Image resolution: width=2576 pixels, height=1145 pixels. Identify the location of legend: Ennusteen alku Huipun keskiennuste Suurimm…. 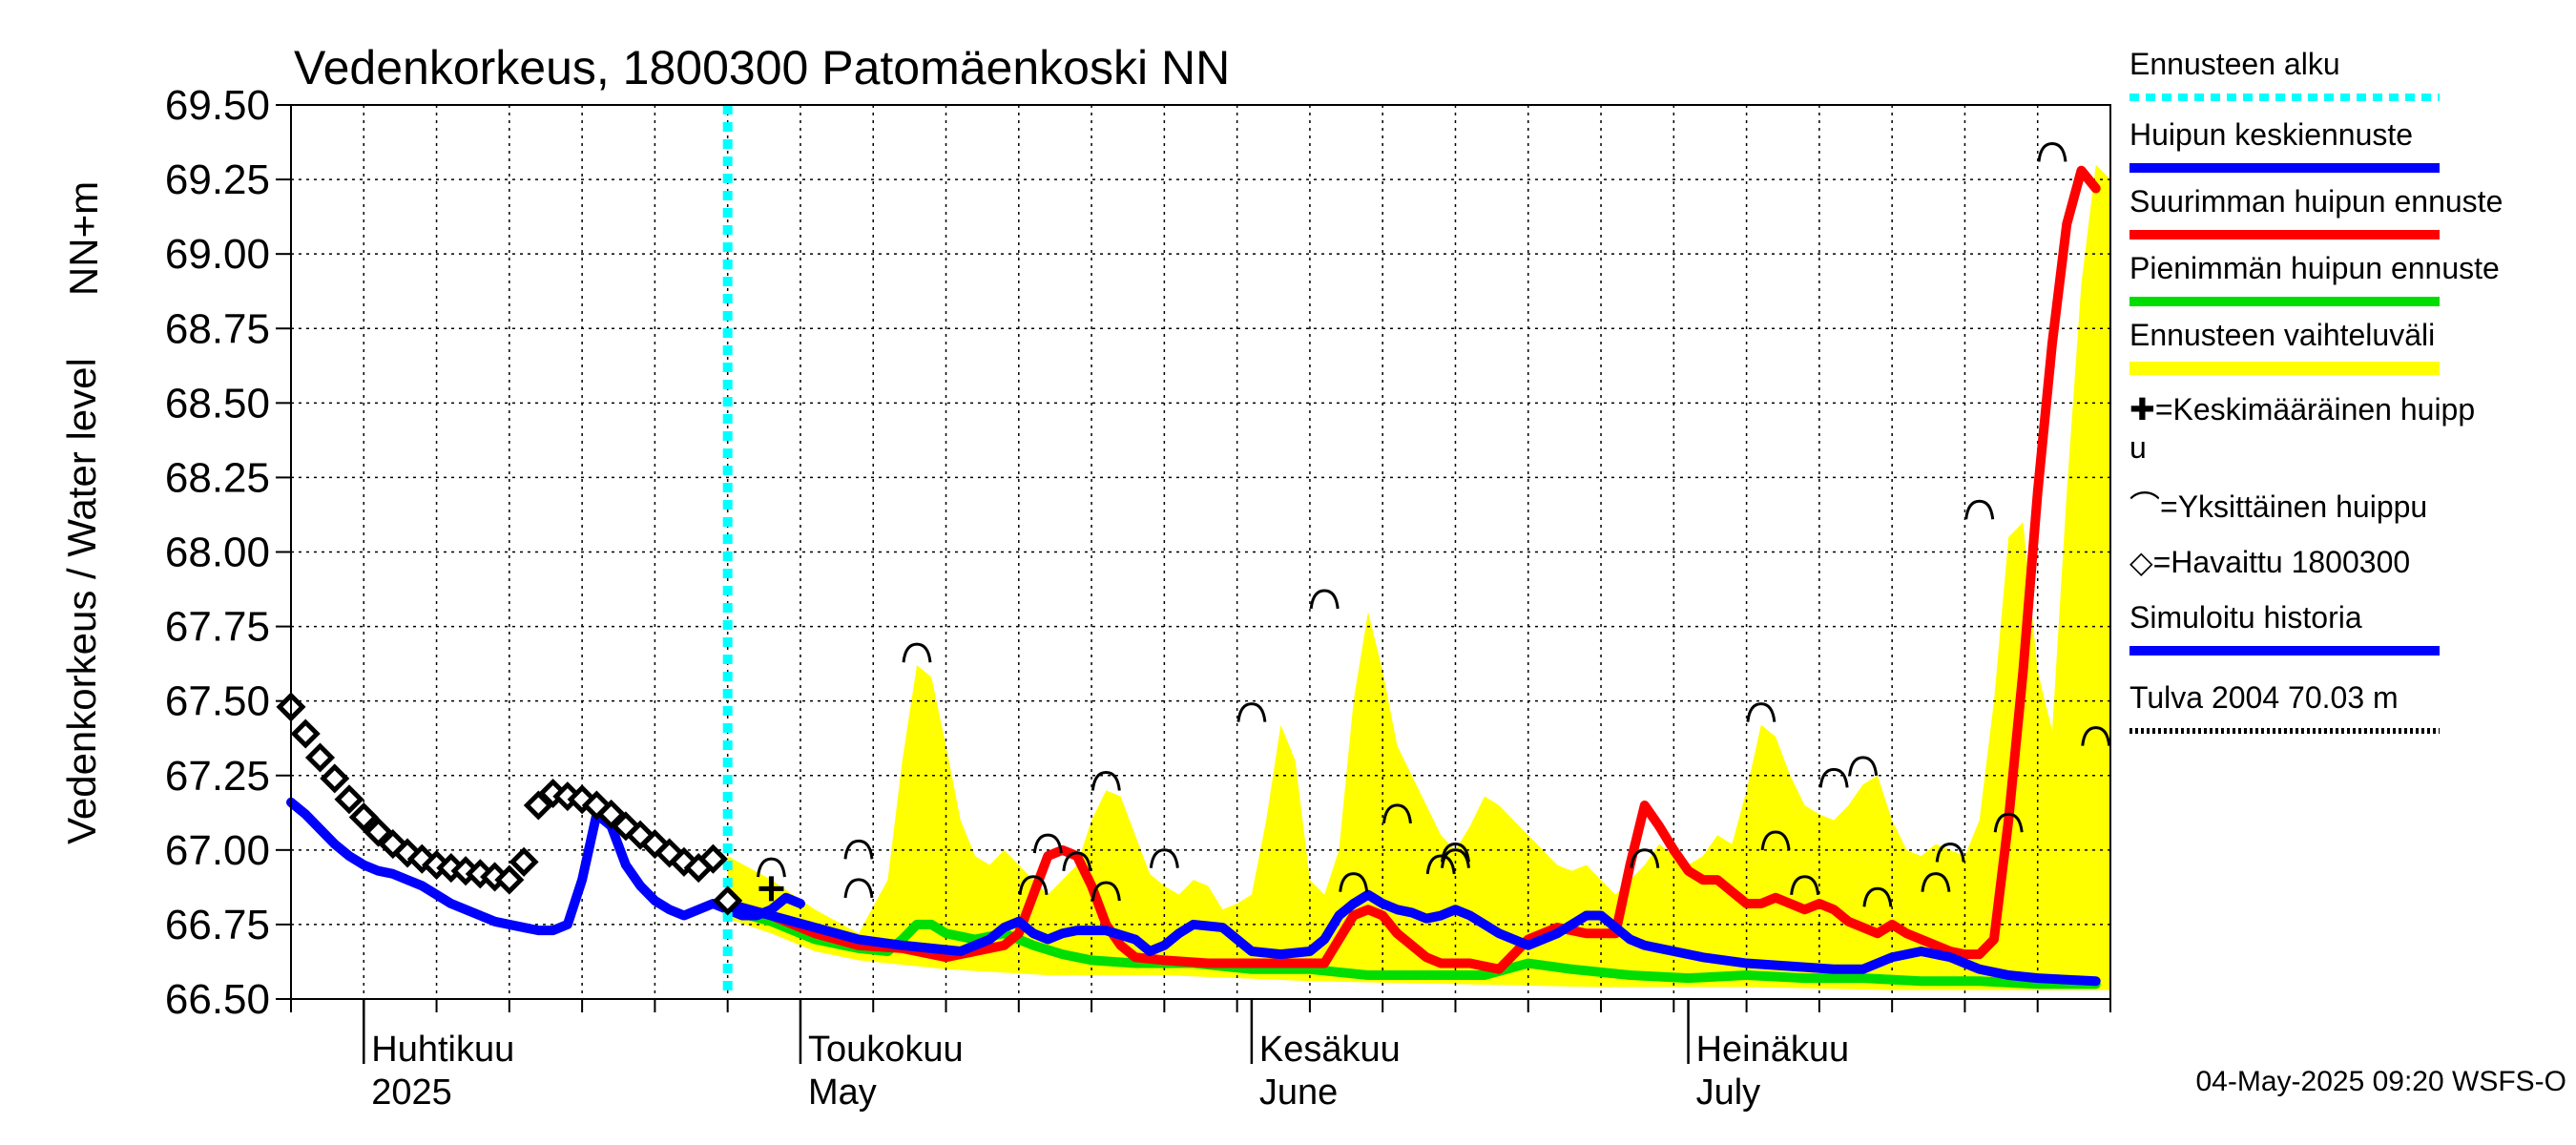
(2316, 391).